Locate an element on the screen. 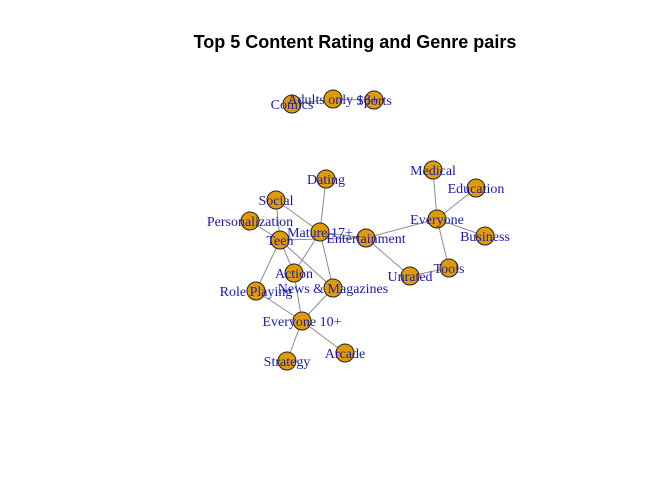 The width and height of the screenshot is (672, 480). node-role-playing is located at coordinates (256, 291).